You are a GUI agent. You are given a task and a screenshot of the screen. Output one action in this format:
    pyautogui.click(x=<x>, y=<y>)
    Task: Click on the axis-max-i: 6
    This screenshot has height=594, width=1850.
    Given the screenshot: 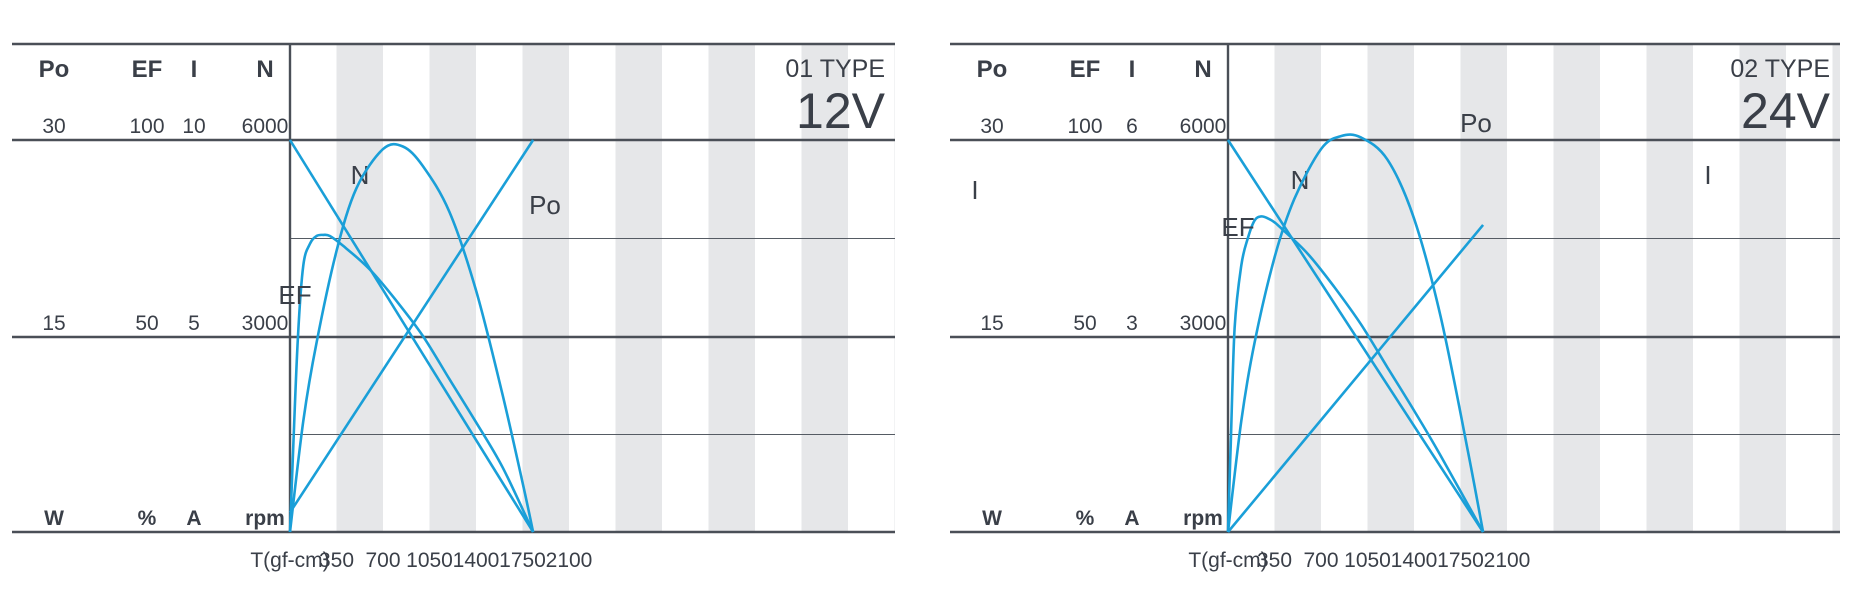 What is the action you would take?
    pyautogui.click(x=1132, y=126)
    